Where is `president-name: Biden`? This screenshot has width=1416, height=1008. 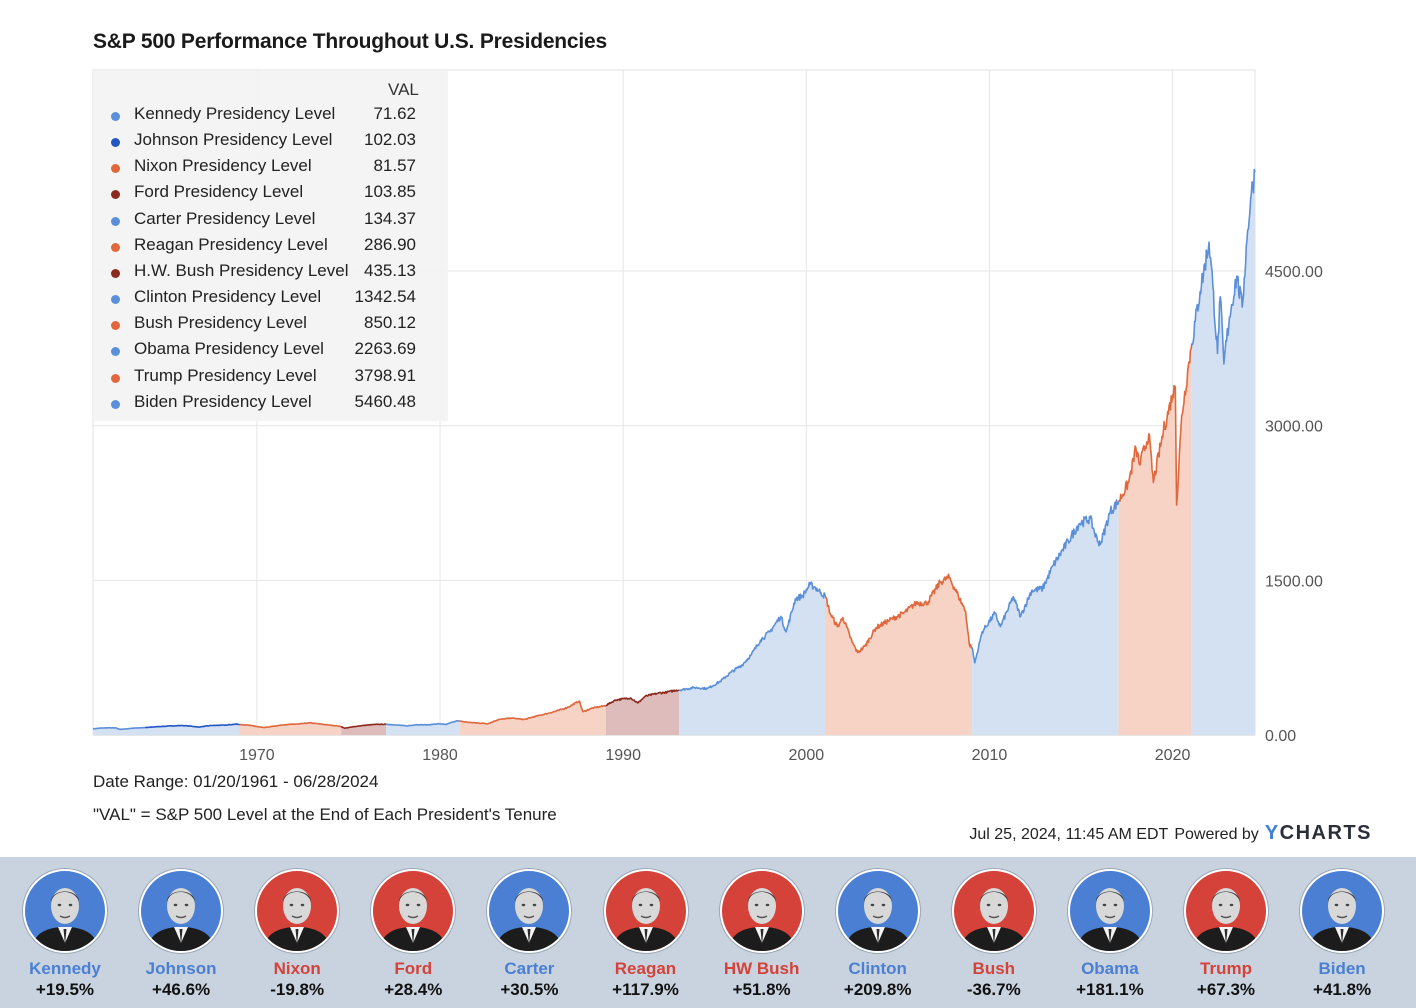 president-name: Biden is located at coordinates (1342, 968).